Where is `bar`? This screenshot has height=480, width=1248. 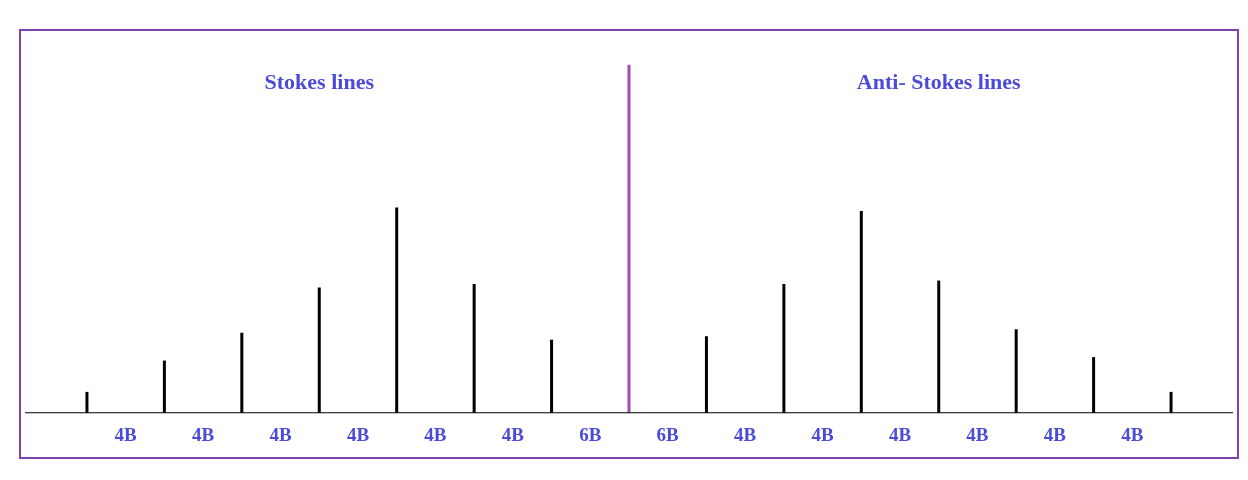 bar is located at coordinates (629, 238).